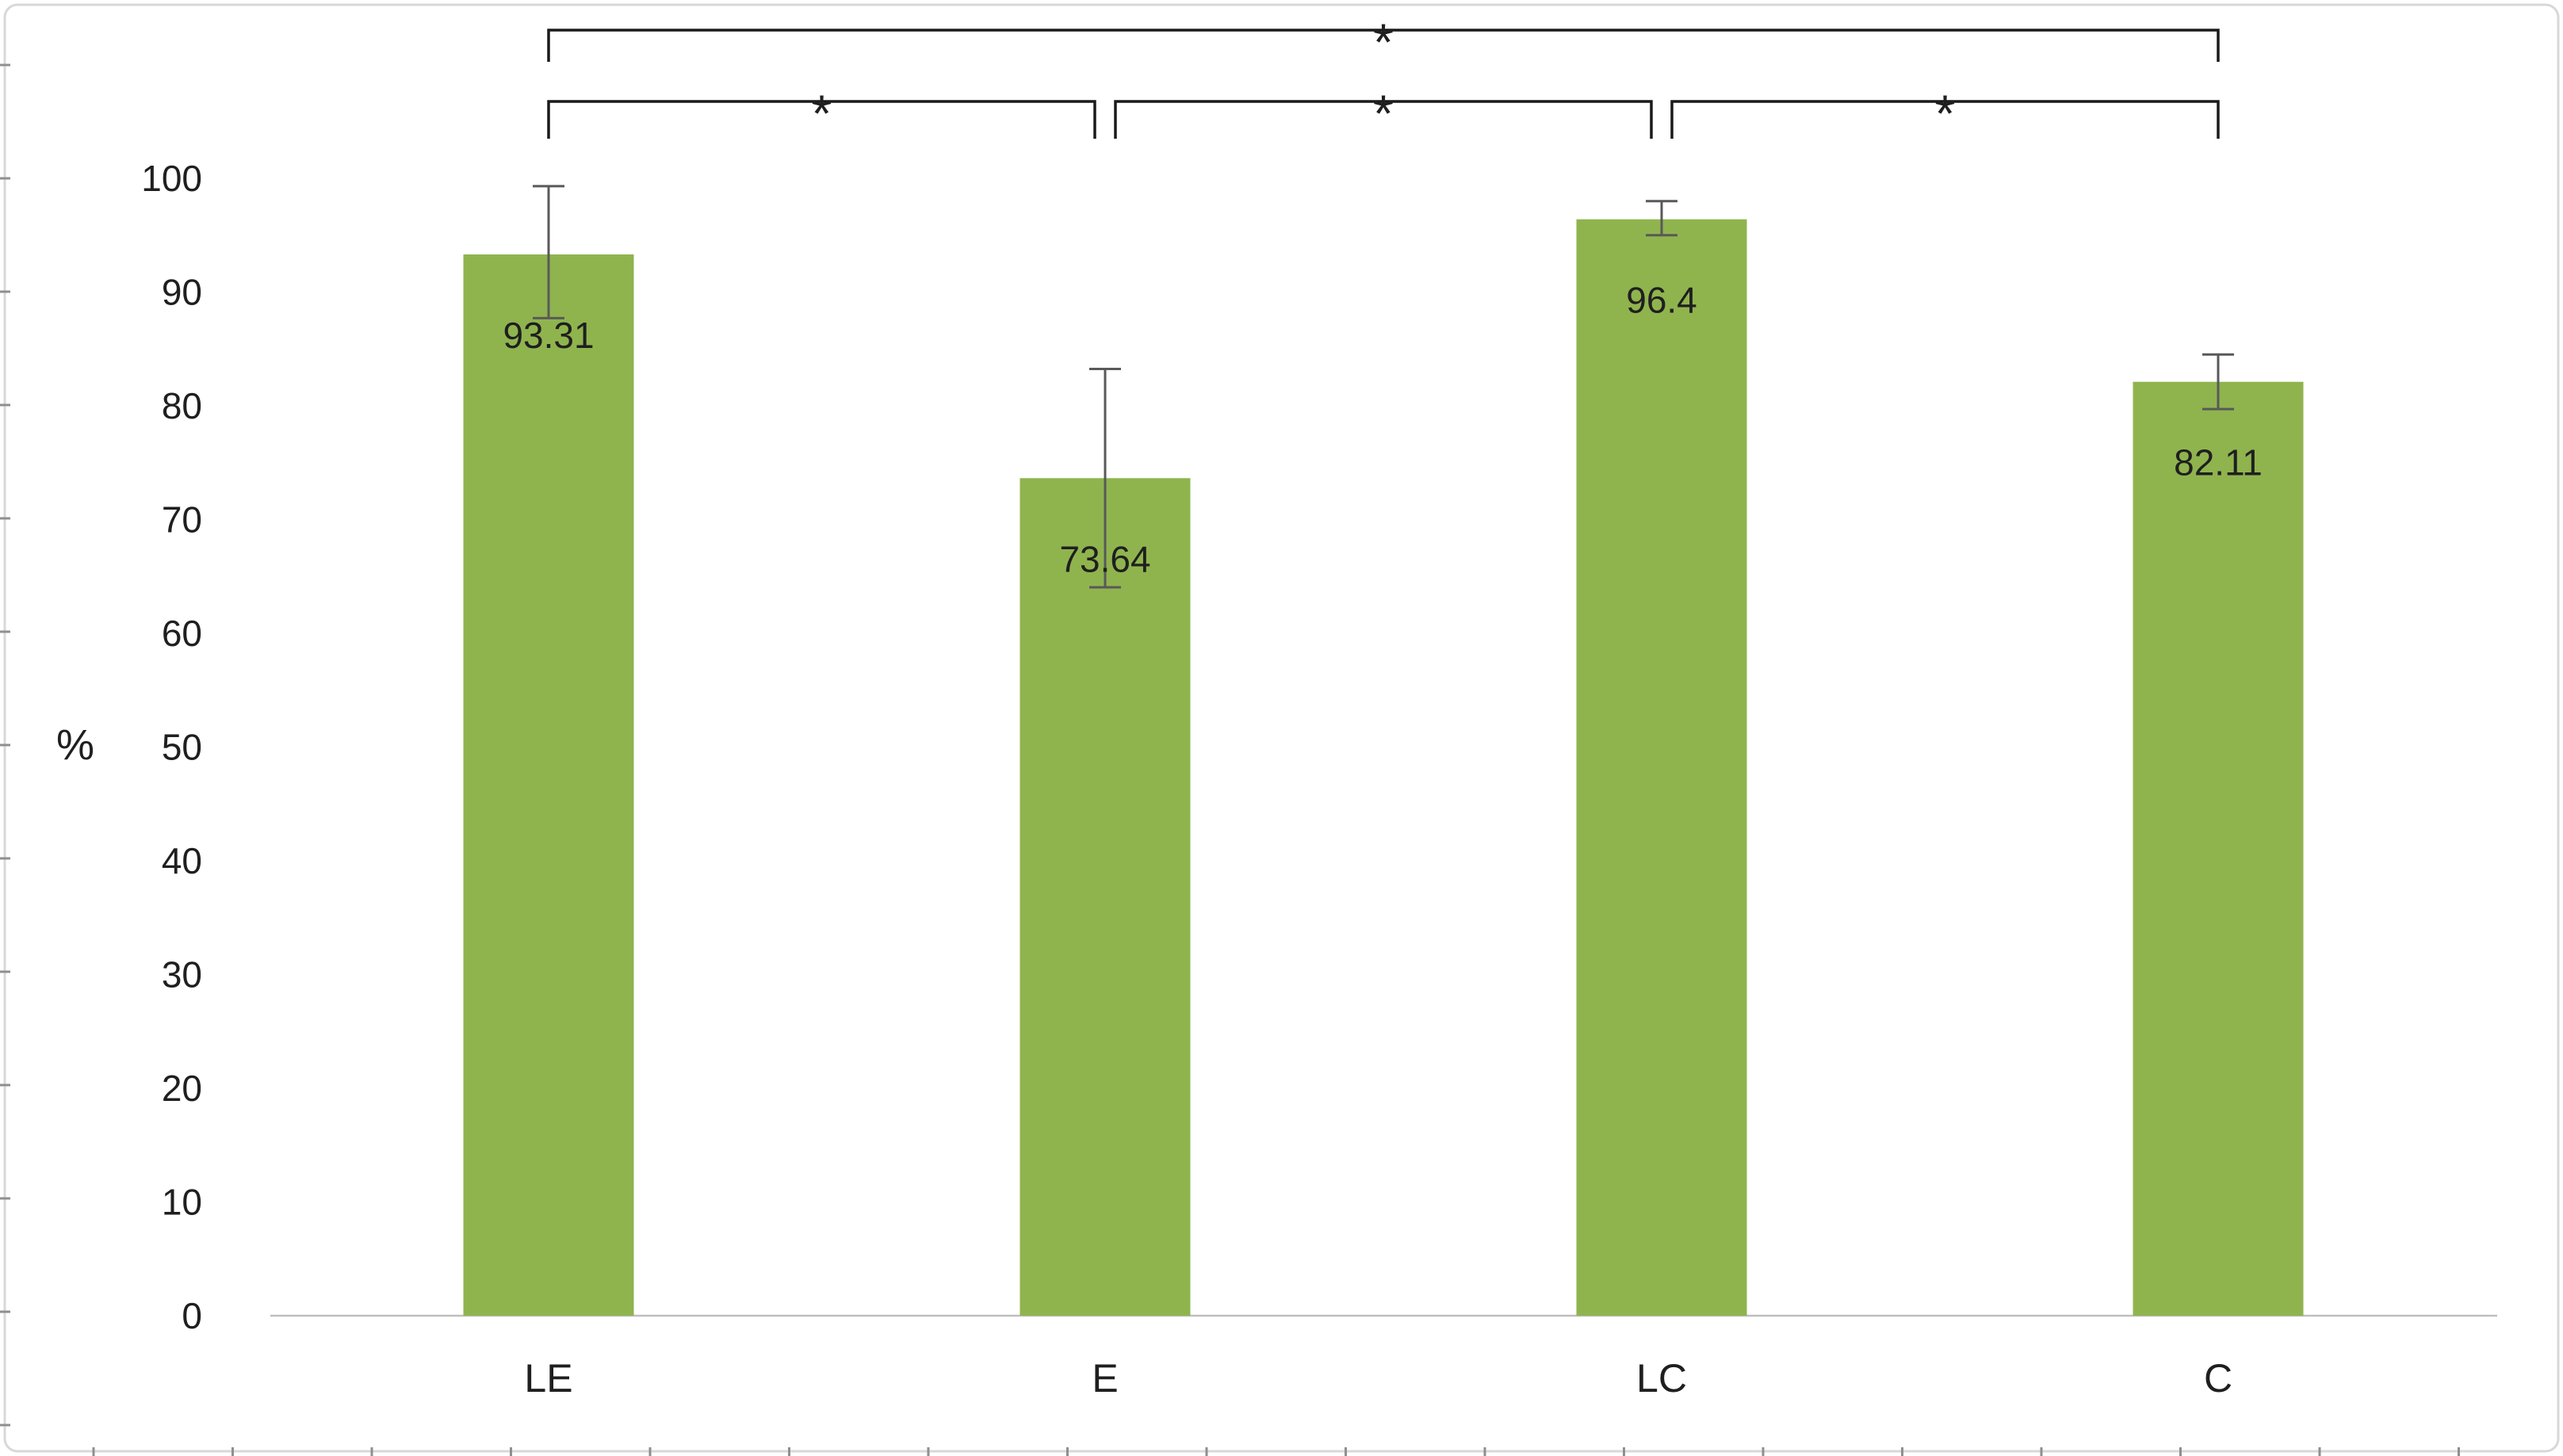 This screenshot has height=1456, width=2563. What do you see at coordinates (2218, 1378) in the screenshot?
I see `x-category-label-C: C` at bounding box center [2218, 1378].